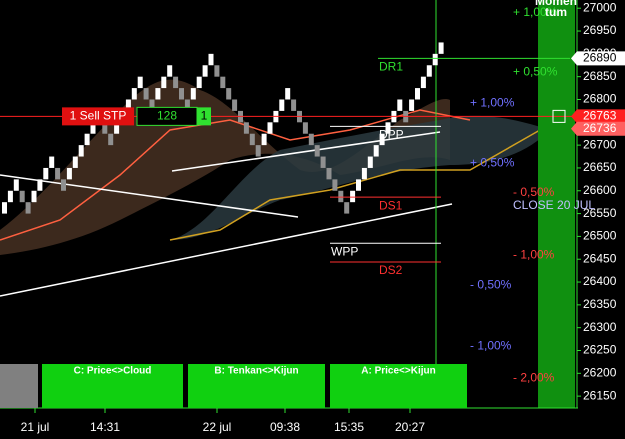 The height and width of the screenshot is (439, 625). I want to click on price-tag-label: 26736, so click(600, 128).